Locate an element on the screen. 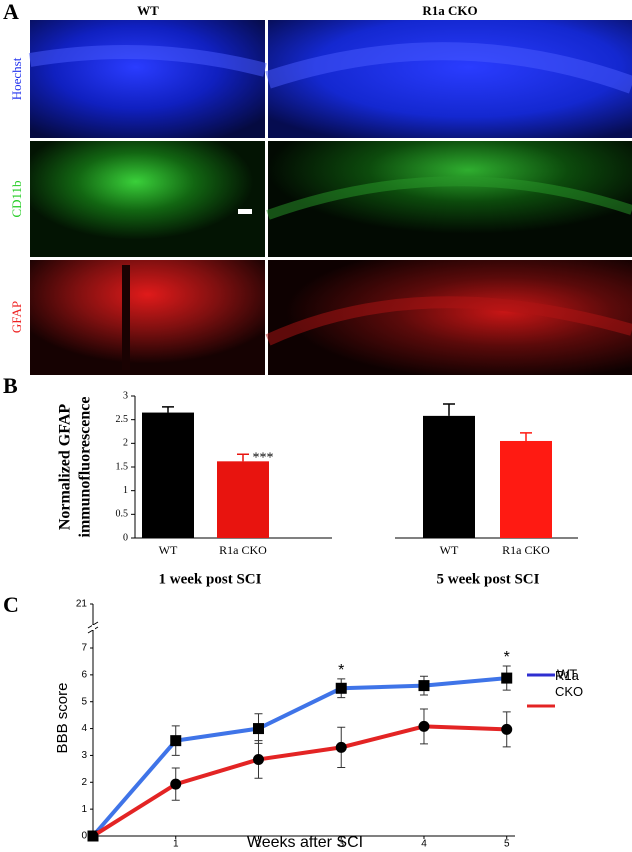 The height and width of the screenshot is (852, 632). y-tick-label: 21 is located at coordinates (82, 604).